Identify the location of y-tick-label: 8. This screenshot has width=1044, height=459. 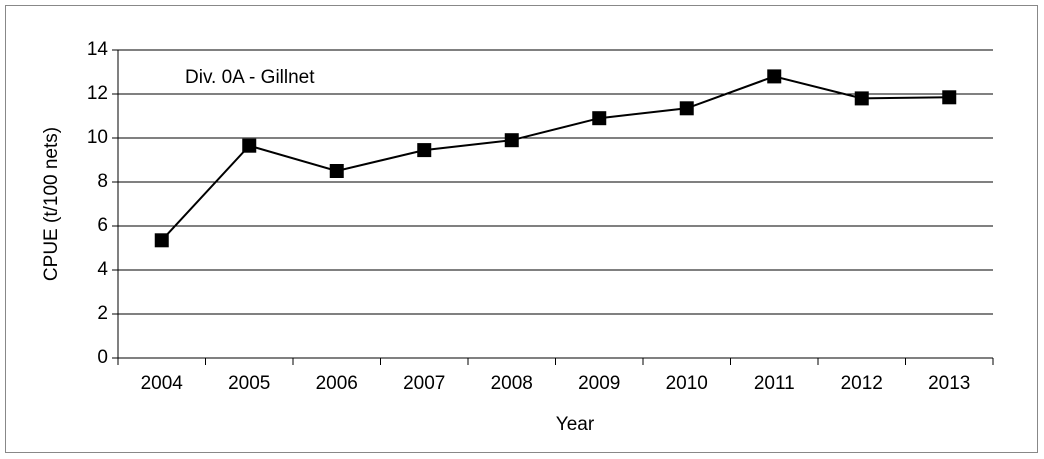
(102, 181).